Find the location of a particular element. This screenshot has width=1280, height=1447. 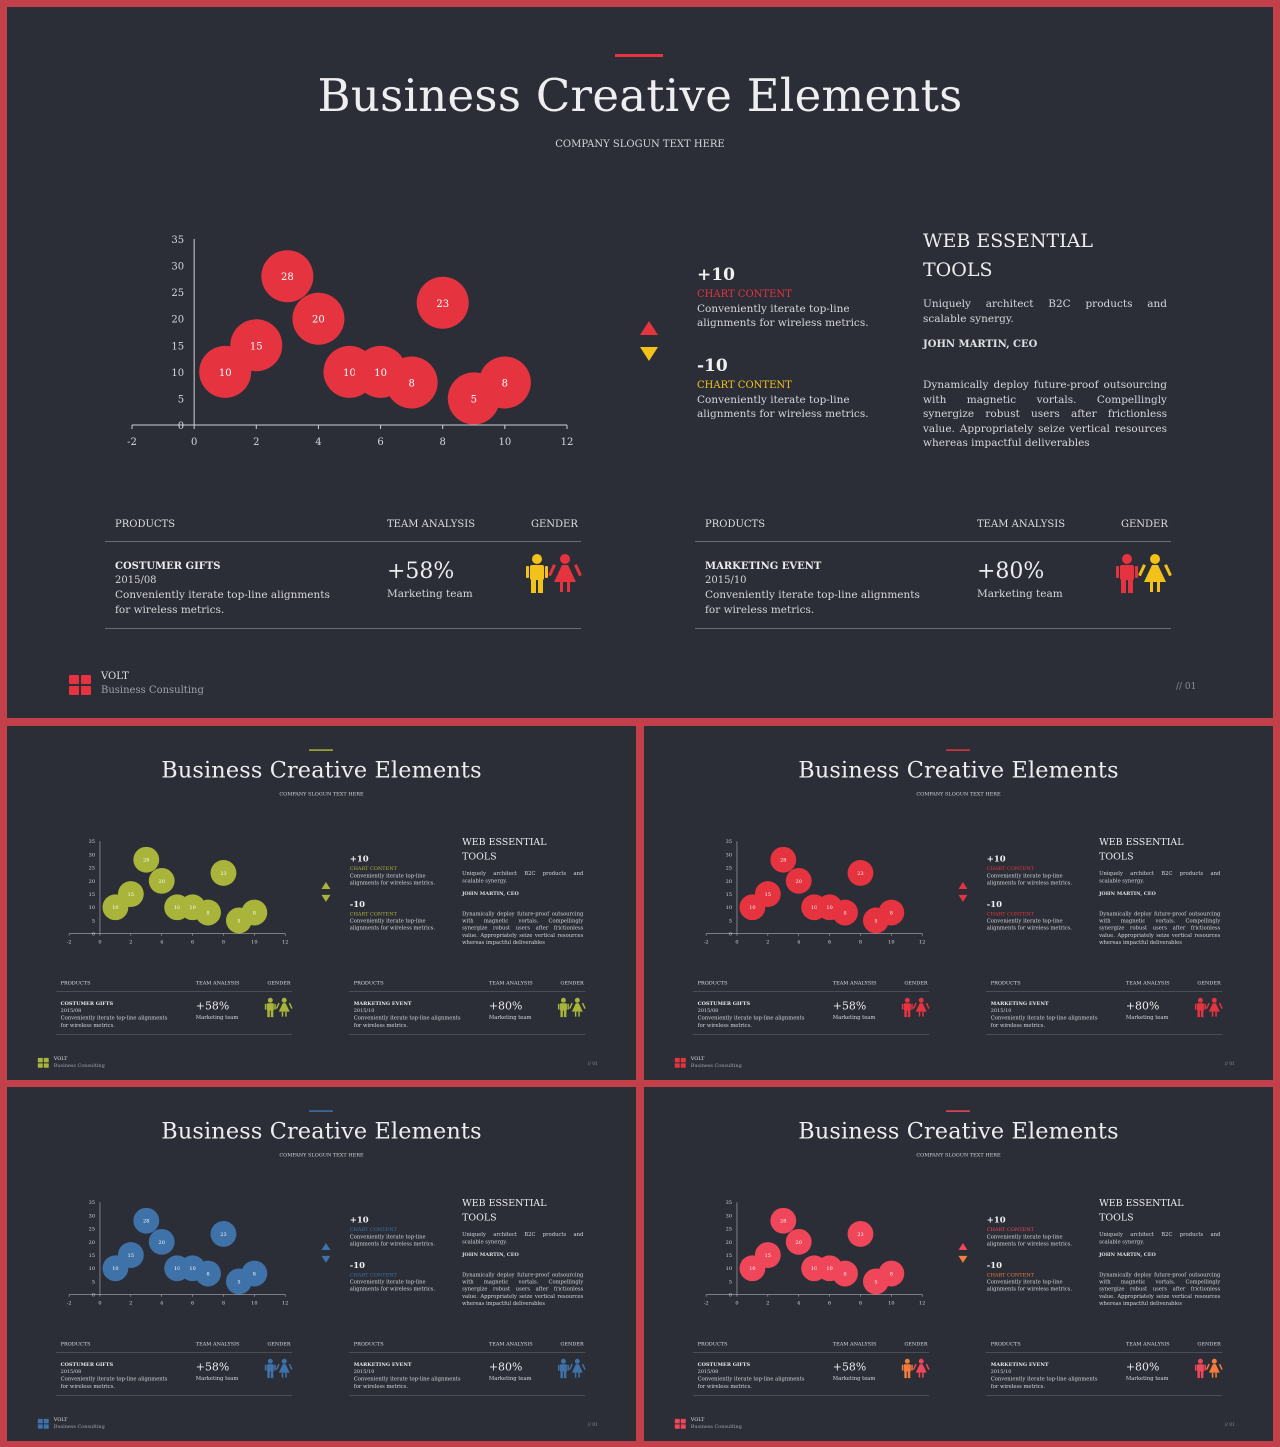

y-tick-label: 25 is located at coordinates (729, 1230).